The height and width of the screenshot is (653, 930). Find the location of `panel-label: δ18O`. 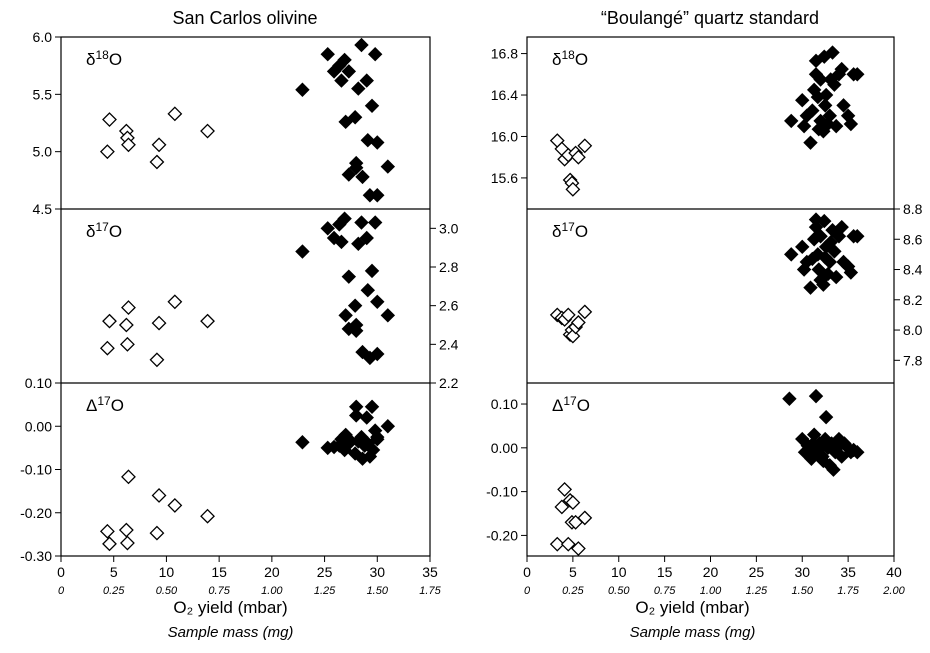

panel-label: δ18O is located at coordinates (570, 58).